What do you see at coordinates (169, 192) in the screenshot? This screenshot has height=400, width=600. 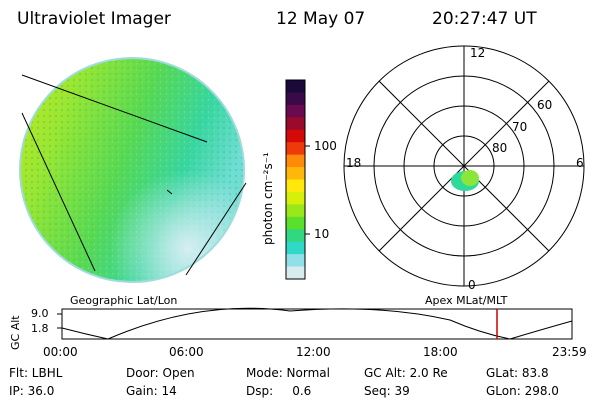 I see `pole-marker` at bounding box center [169, 192].